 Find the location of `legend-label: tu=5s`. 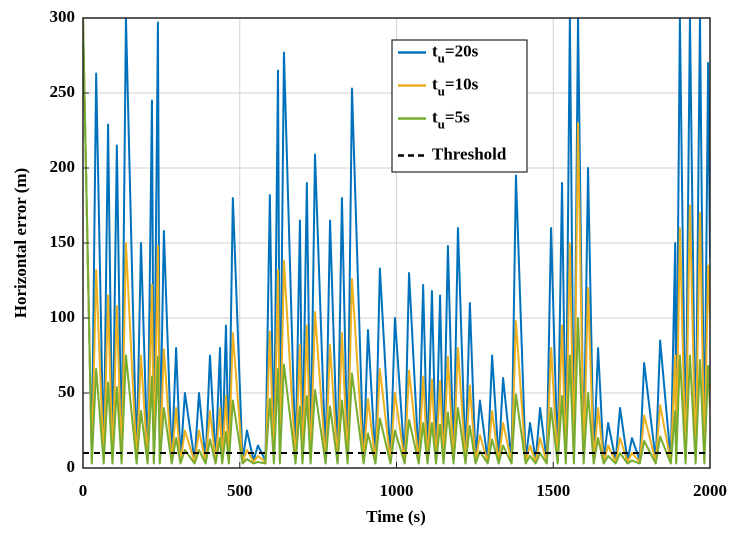

legend-label: tu=5s is located at coordinates (451, 119).